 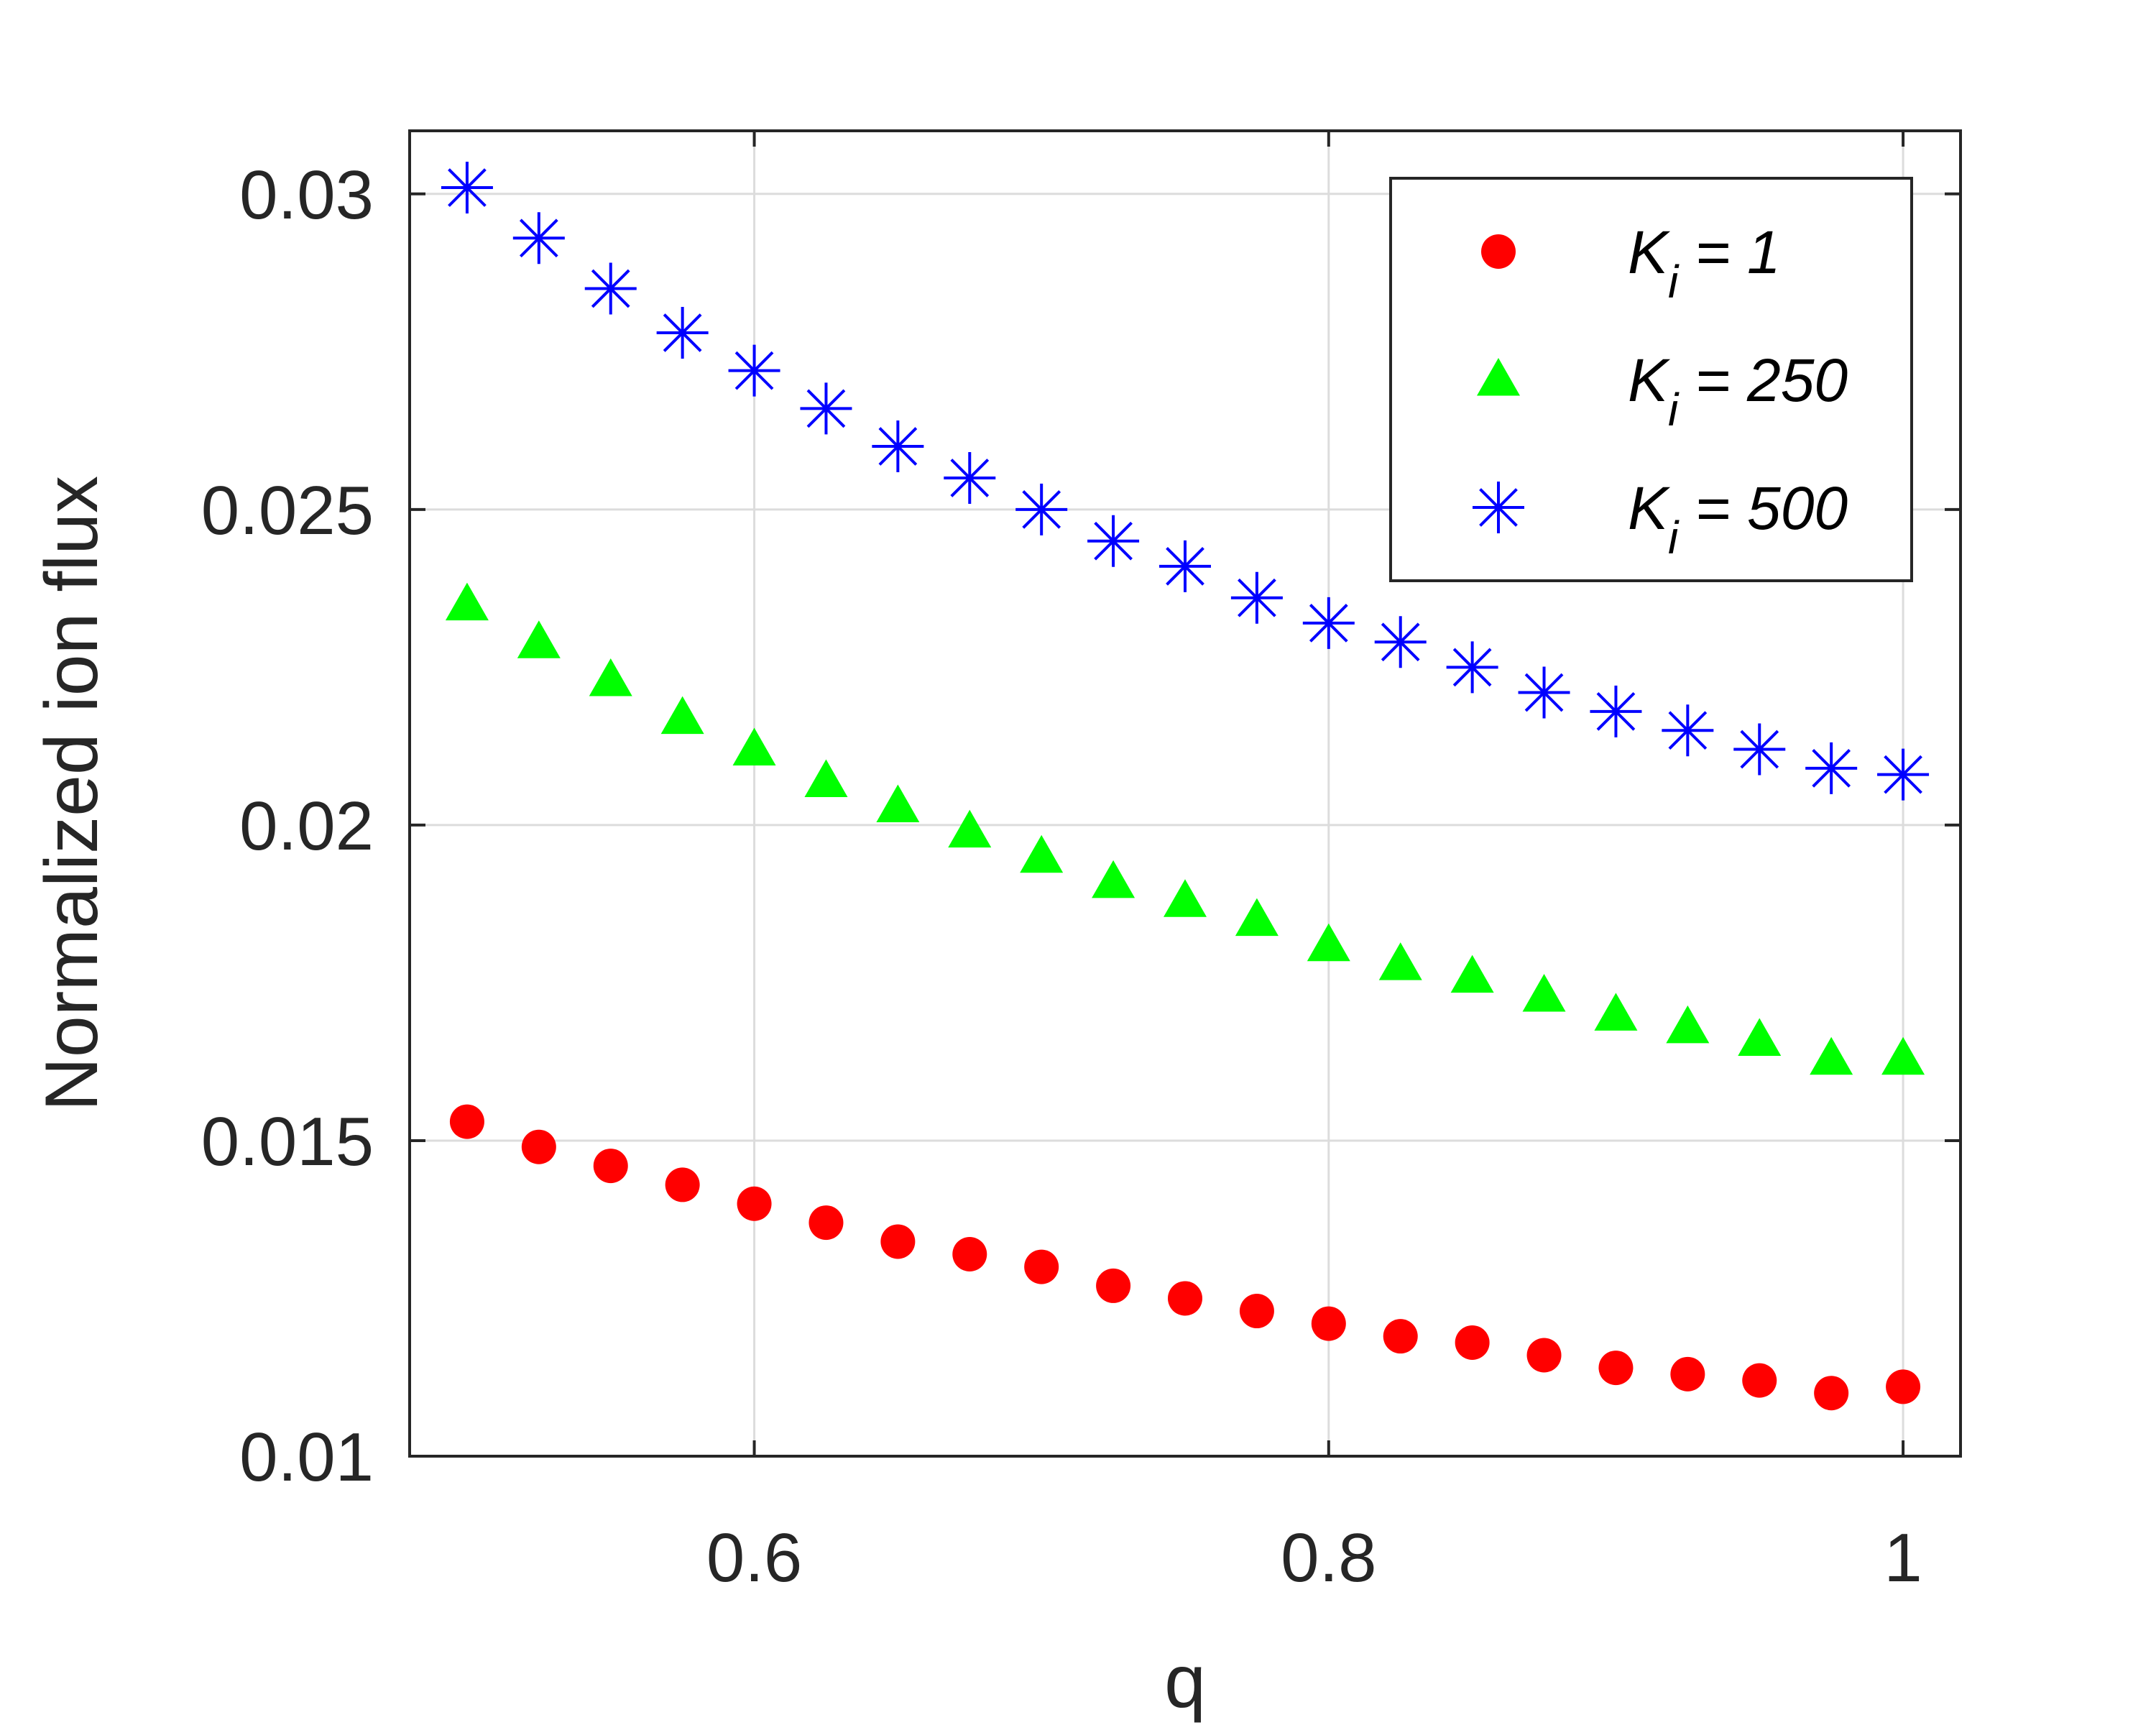 I want to click on legend-label: Ki = 500, so click(x=1738, y=519).